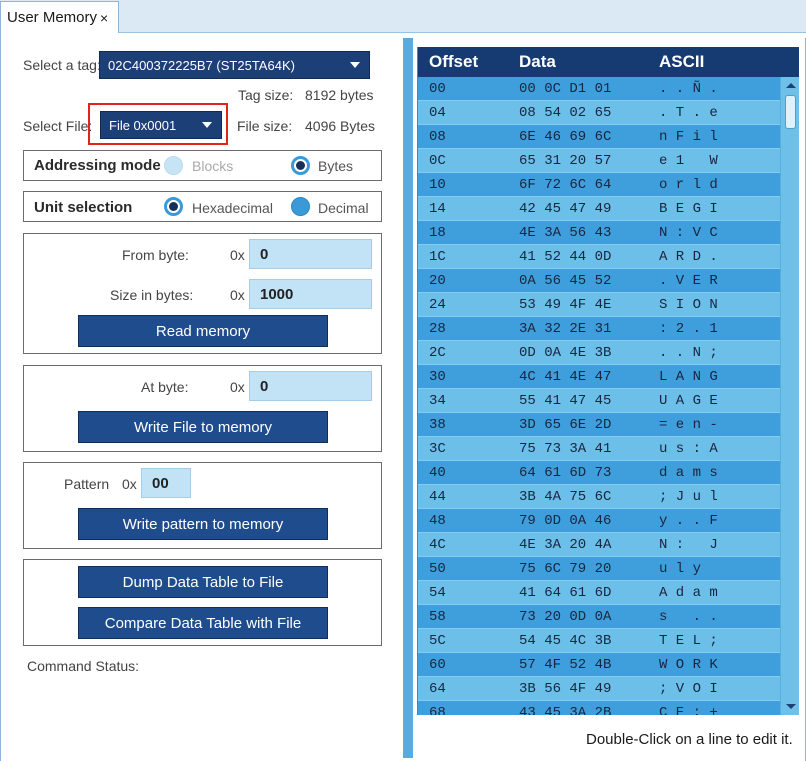 The height and width of the screenshot is (761, 806). What do you see at coordinates (201, 65) in the screenshot?
I see `tag-dropdown-value: 02C400372225B7 (ST25TA64K)` at bounding box center [201, 65].